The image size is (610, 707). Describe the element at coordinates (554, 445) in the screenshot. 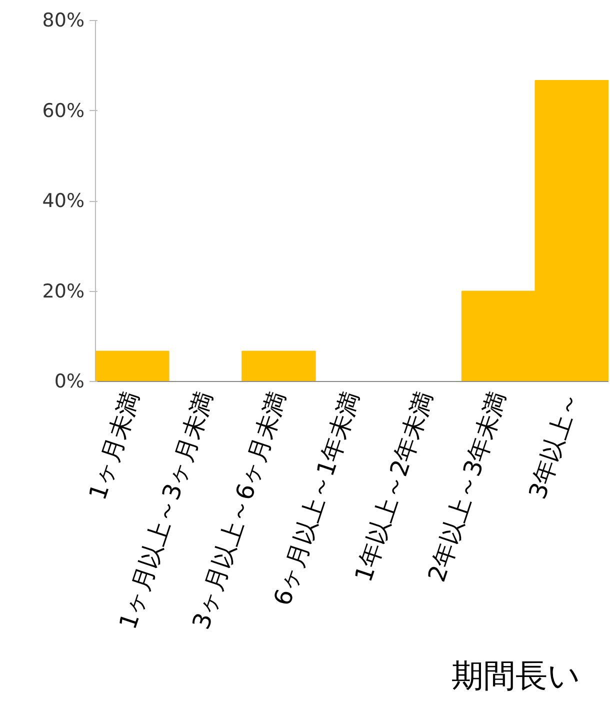

I see `x-tick-label: 3年以上～` at that location.